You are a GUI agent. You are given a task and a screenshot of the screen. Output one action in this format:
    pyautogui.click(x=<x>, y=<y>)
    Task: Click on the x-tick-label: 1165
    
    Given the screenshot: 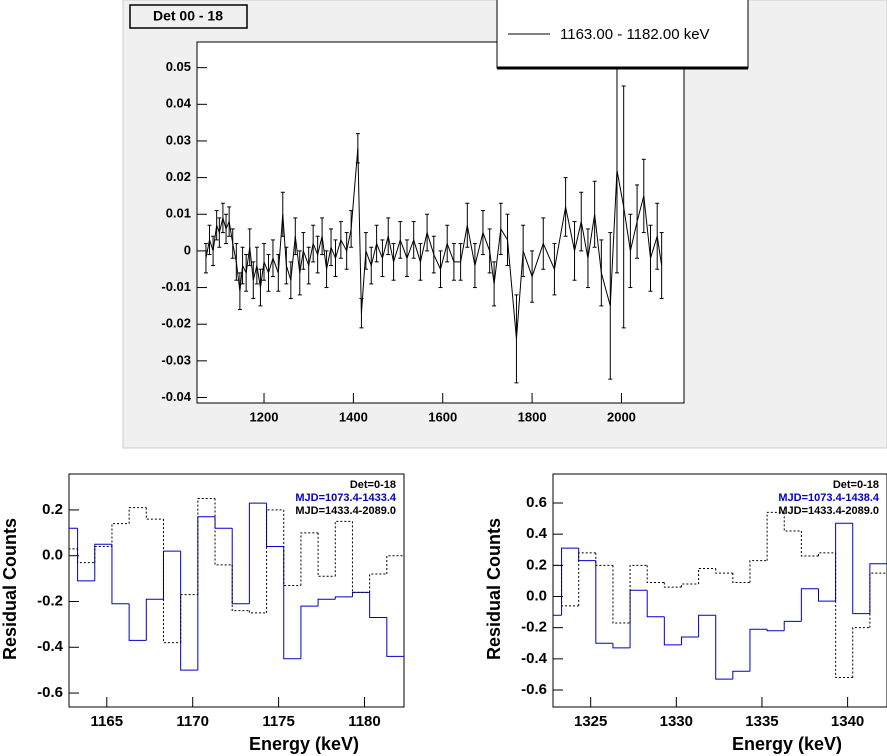 What is the action you would take?
    pyautogui.click(x=107, y=721)
    